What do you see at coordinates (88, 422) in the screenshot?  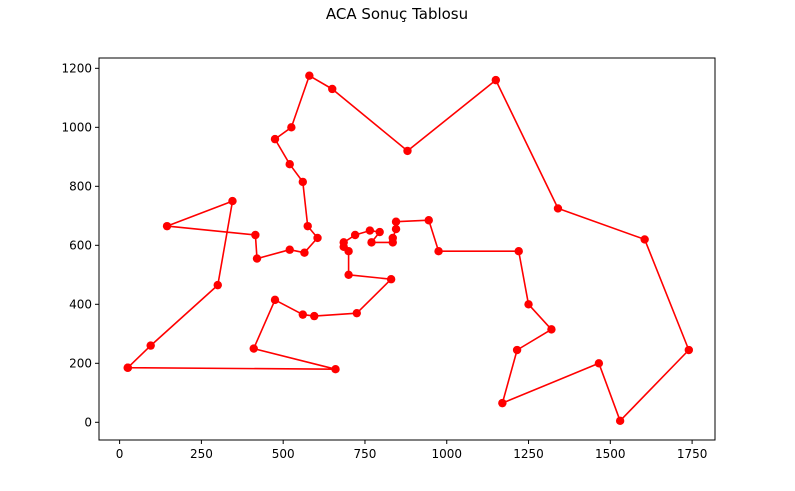 I see `y-tick-label: 0` at bounding box center [88, 422].